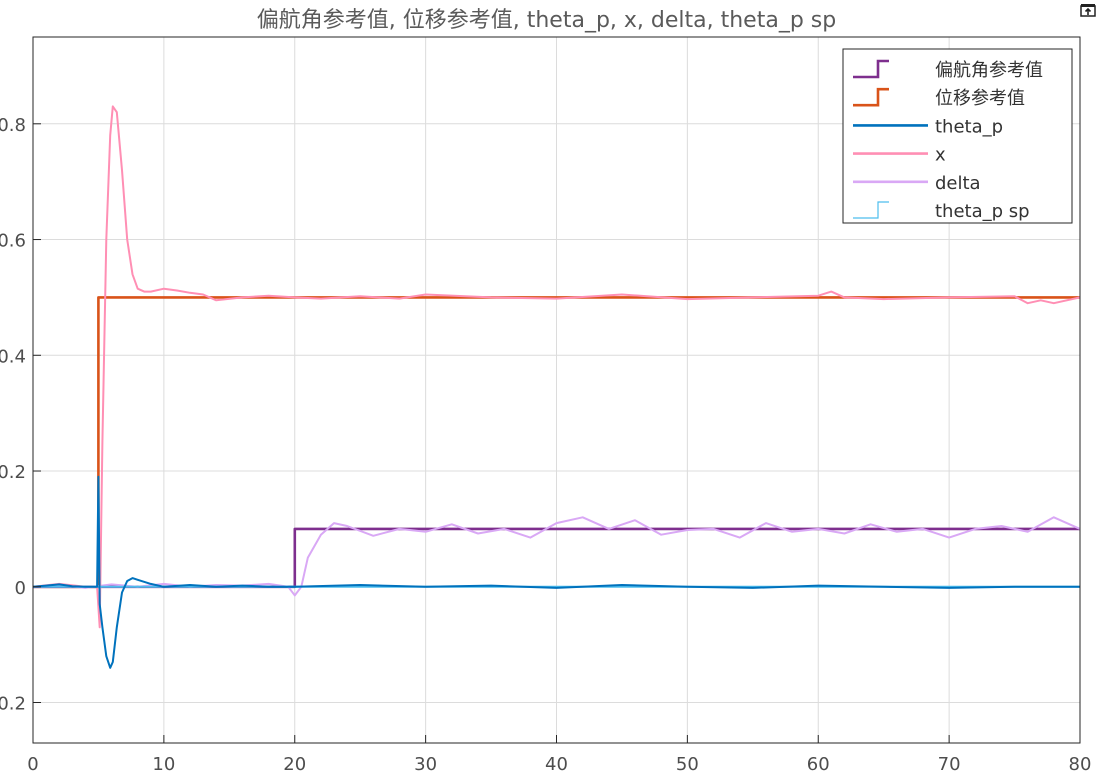 This screenshot has height=780, width=1100. I want to click on legend-label: 位移参考值, so click(980, 98).